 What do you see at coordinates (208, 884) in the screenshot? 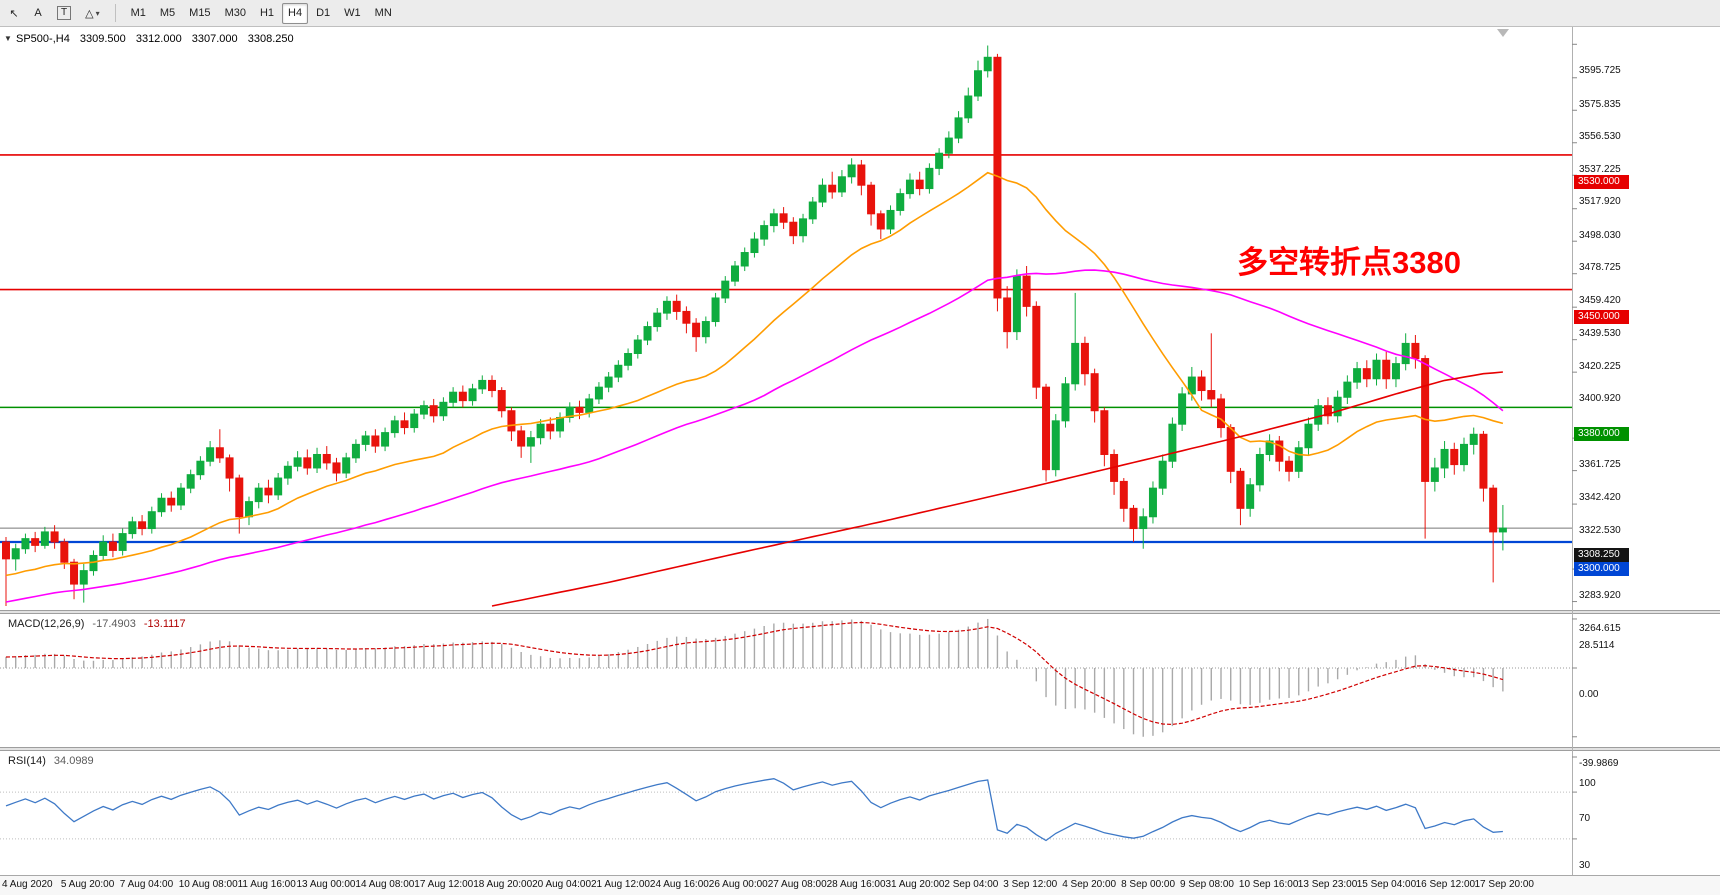
I see `time-tick: 10 Aug 08:00` at bounding box center [208, 884].